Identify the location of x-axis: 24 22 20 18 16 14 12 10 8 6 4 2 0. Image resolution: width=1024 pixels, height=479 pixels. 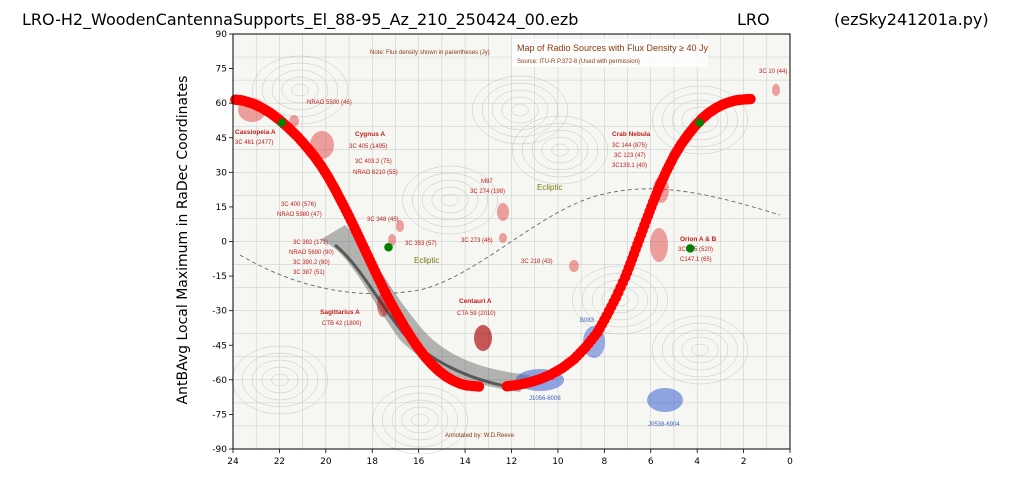
(510, 458).